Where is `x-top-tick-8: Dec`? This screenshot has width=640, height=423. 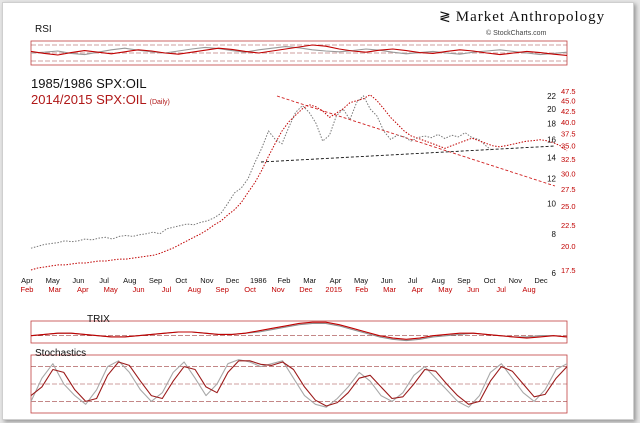 x-top-tick-8: Dec is located at coordinates (233, 280).